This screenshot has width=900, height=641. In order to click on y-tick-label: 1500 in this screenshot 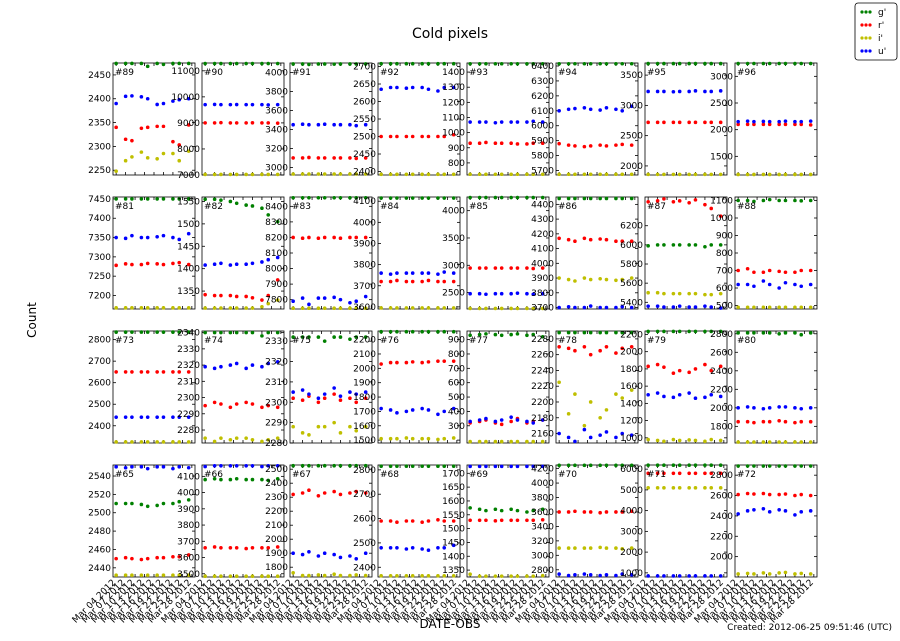, I will do `click(721, 157)`.